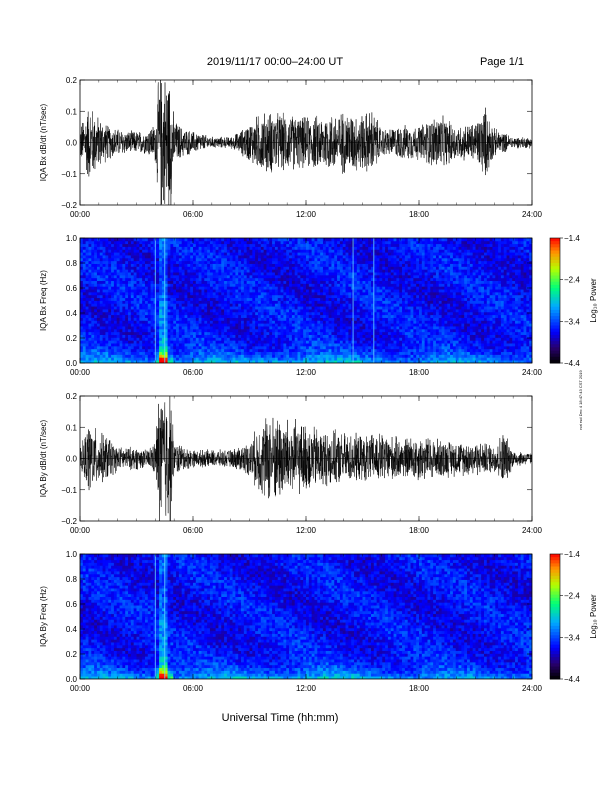 This screenshot has width=612, height=792. What do you see at coordinates (580, 399) in the screenshot?
I see `side-note: not rsd Dec 4 18:47:43 CST 2019` at bounding box center [580, 399].